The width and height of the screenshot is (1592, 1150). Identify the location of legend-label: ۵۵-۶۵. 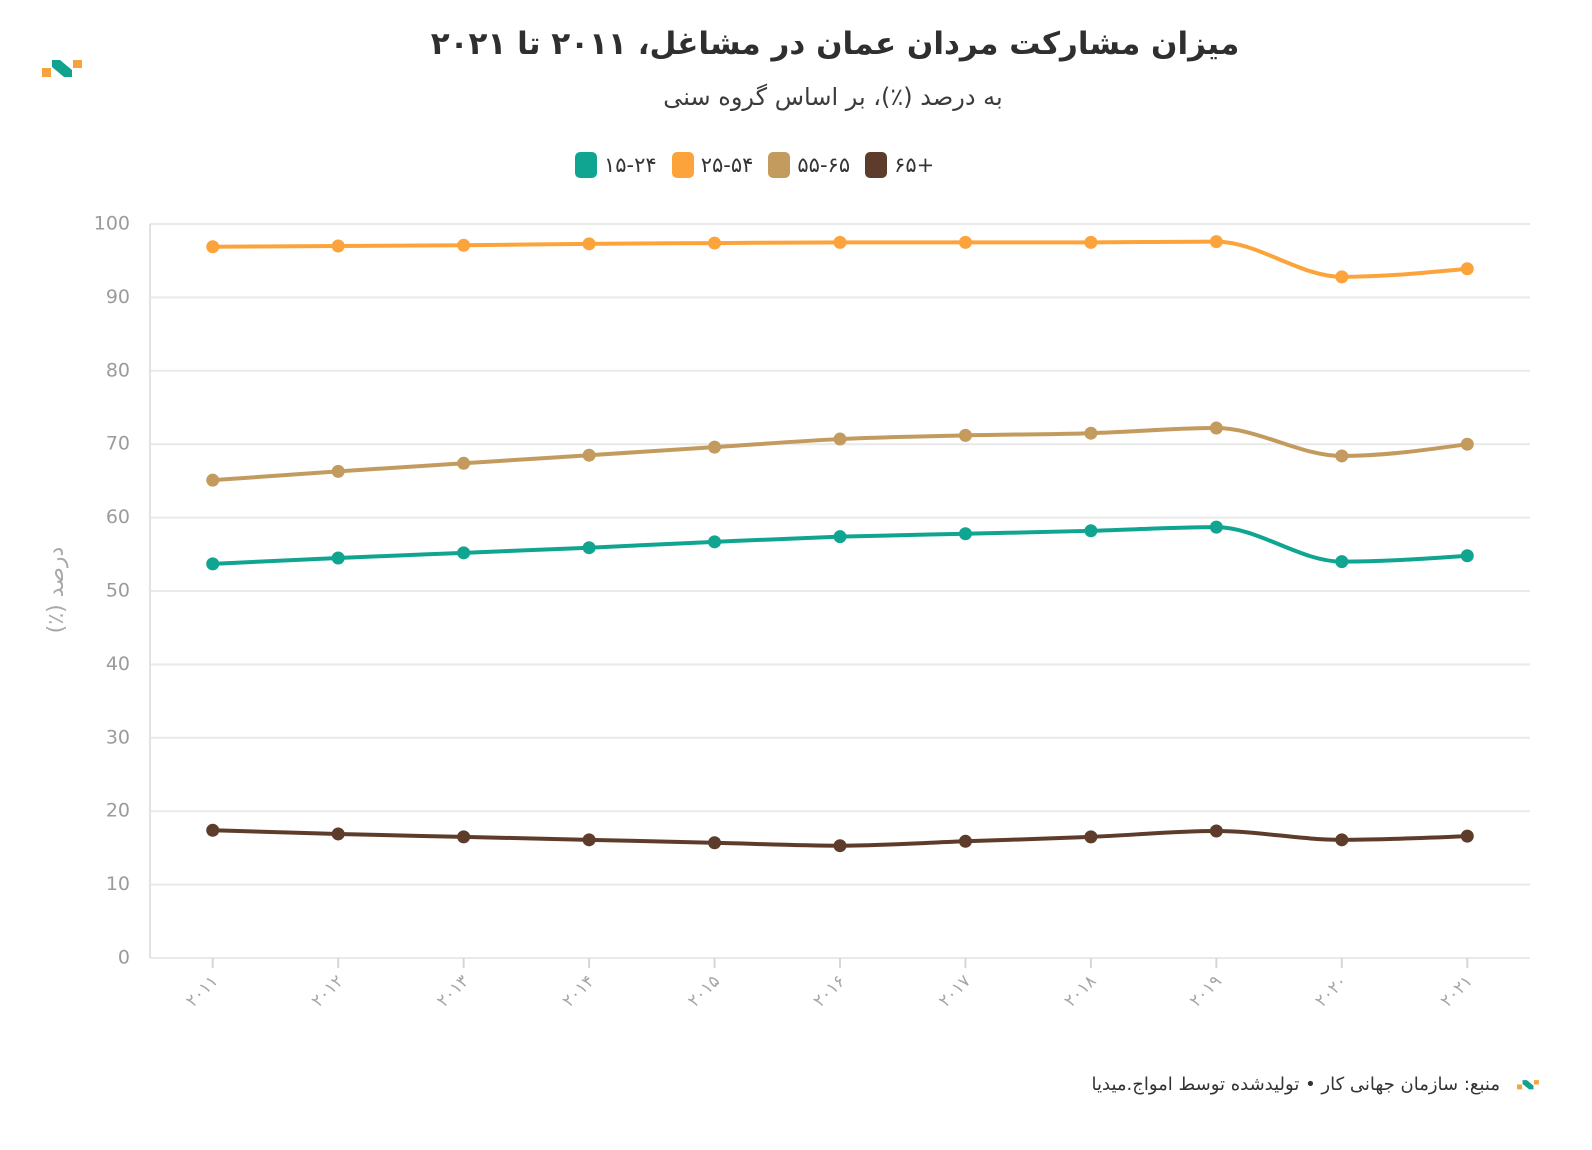
(824, 165).